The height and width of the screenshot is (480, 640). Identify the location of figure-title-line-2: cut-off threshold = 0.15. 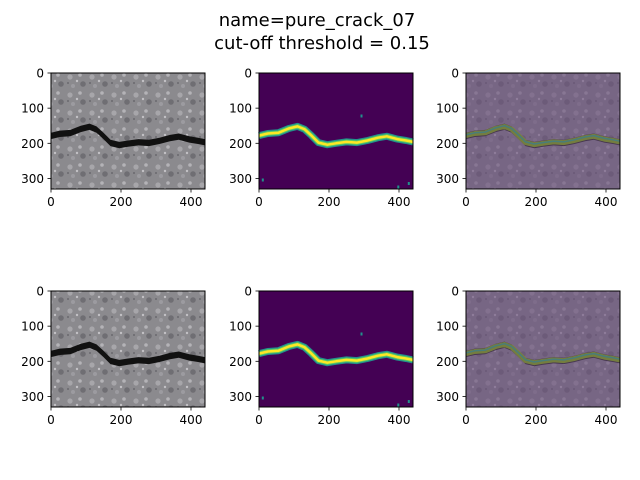
(322, 43).